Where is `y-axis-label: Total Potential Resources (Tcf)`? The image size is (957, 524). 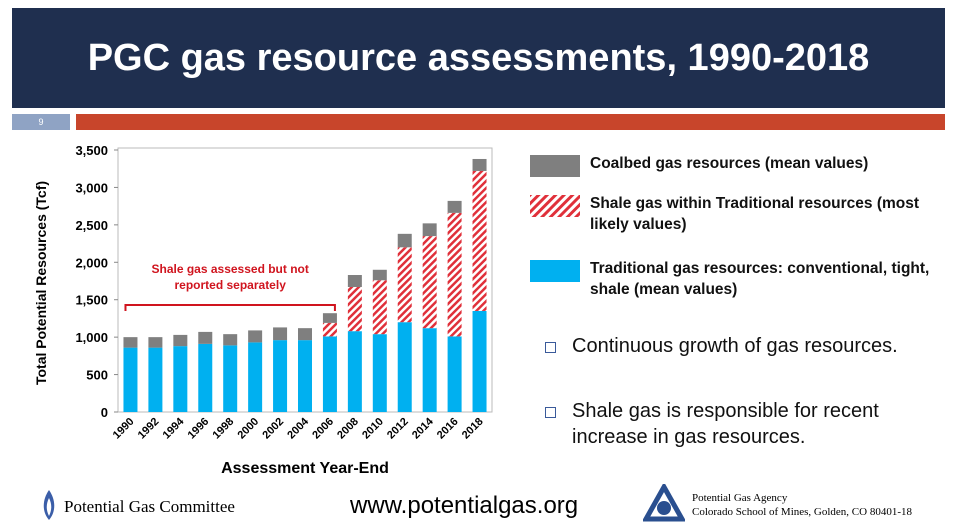 y-axis-label: Total Potential Resources (Tcf) is located at coordinates (41, 283).